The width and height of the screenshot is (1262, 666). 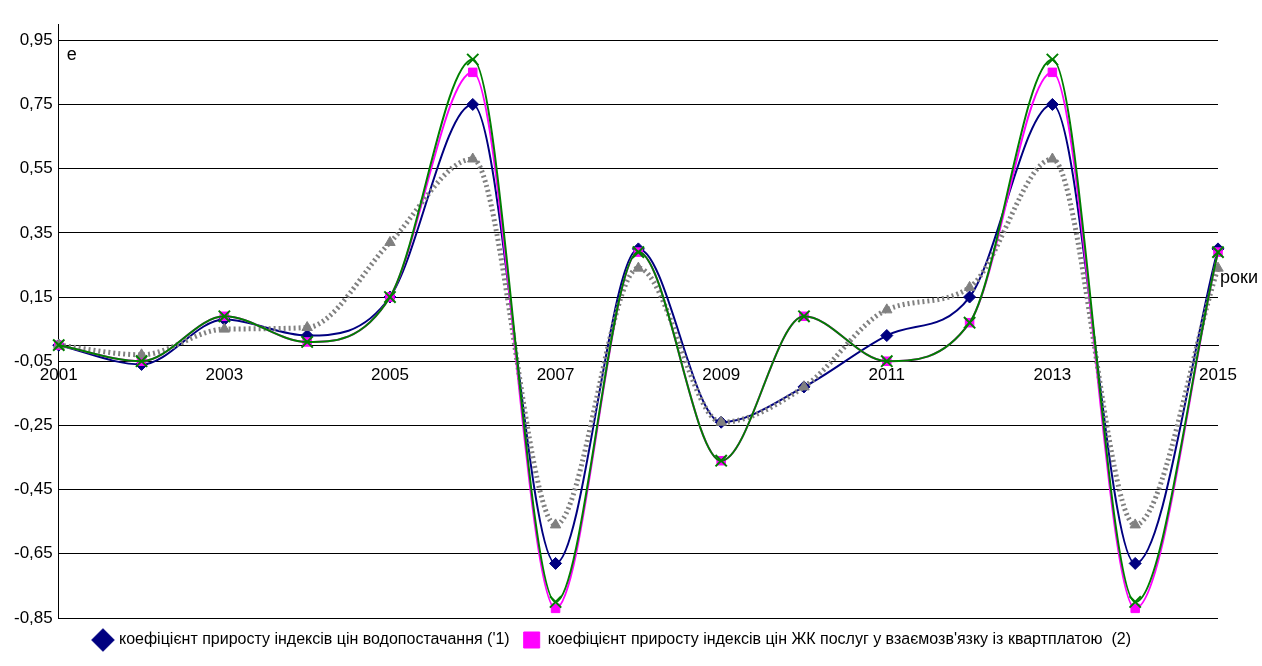 I want to click on y-tick-label: -0,85, so click(x=33, y=617).